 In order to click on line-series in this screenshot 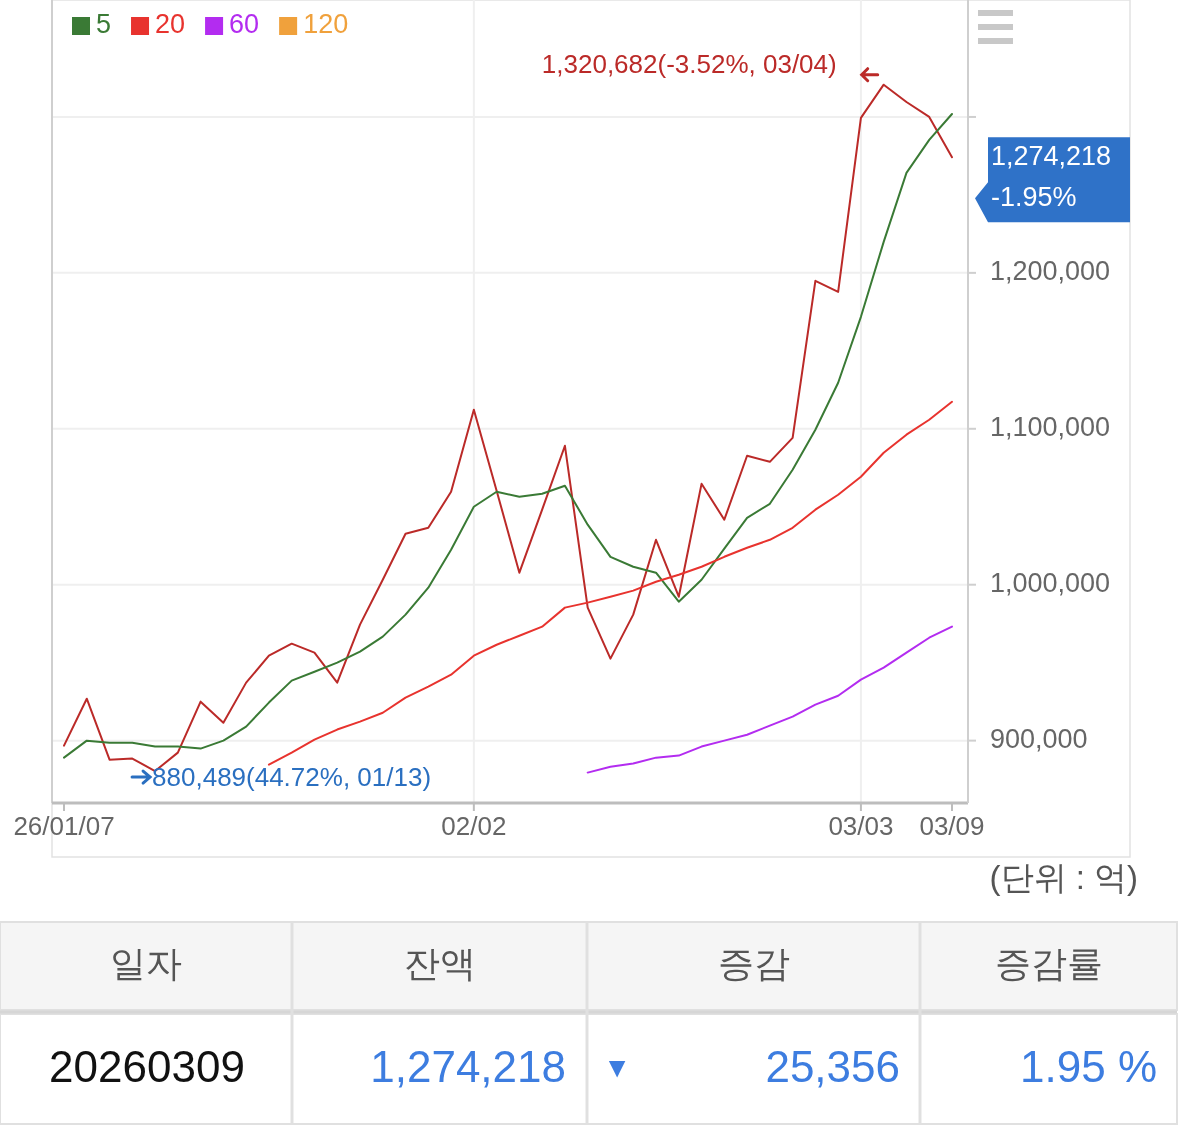, I will do `click(769, 699)`.